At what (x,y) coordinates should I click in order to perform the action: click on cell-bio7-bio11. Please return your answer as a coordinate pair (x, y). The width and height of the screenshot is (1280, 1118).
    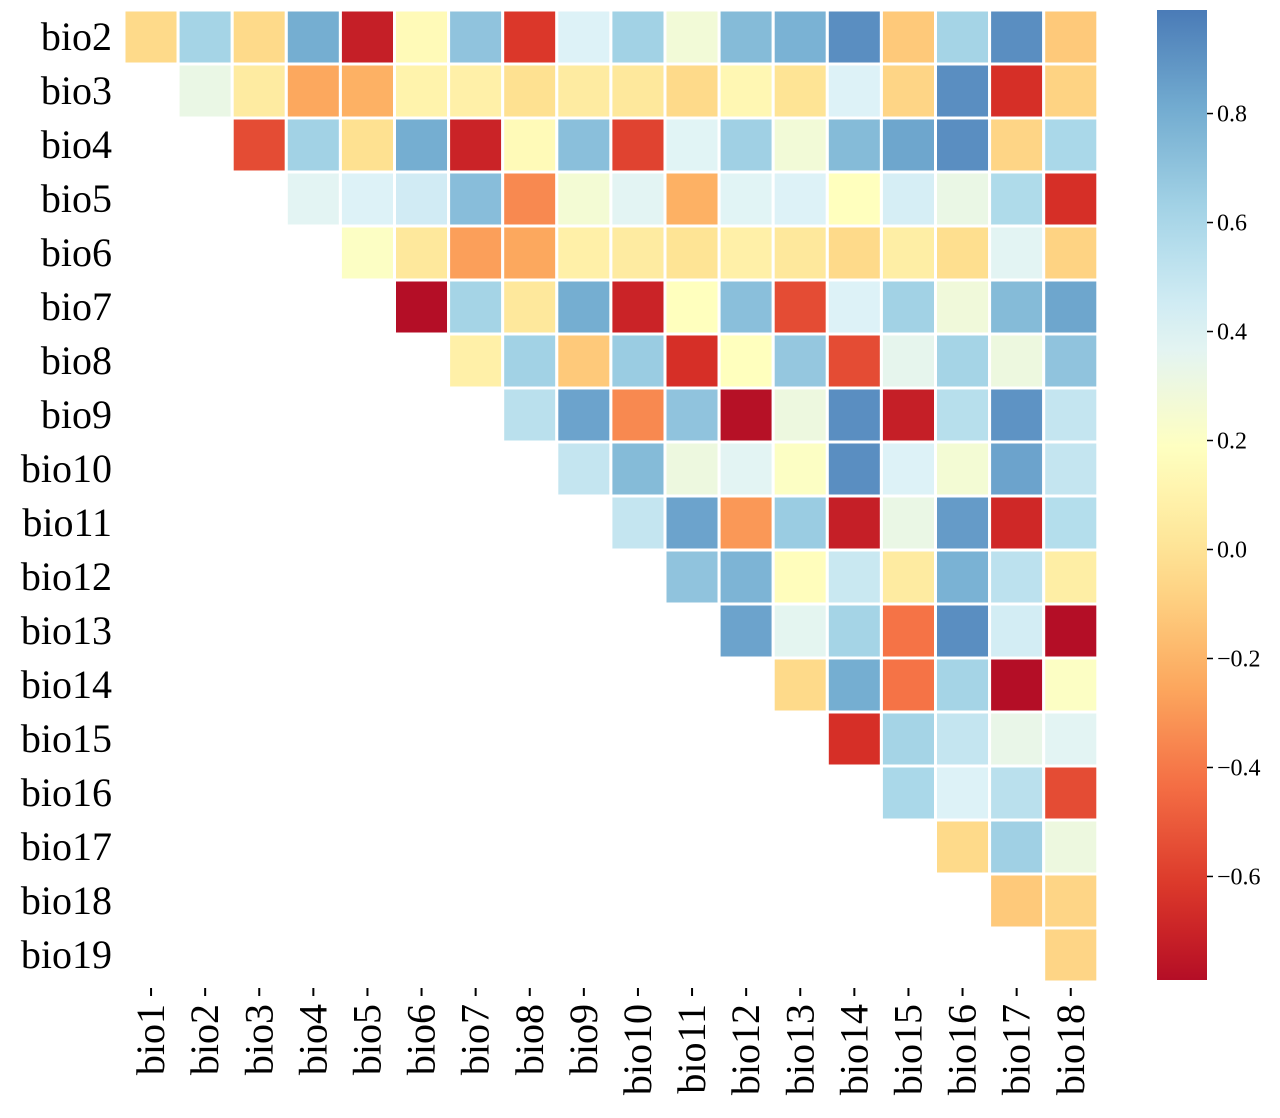
    Looking at the image, I should click on (692, 307).